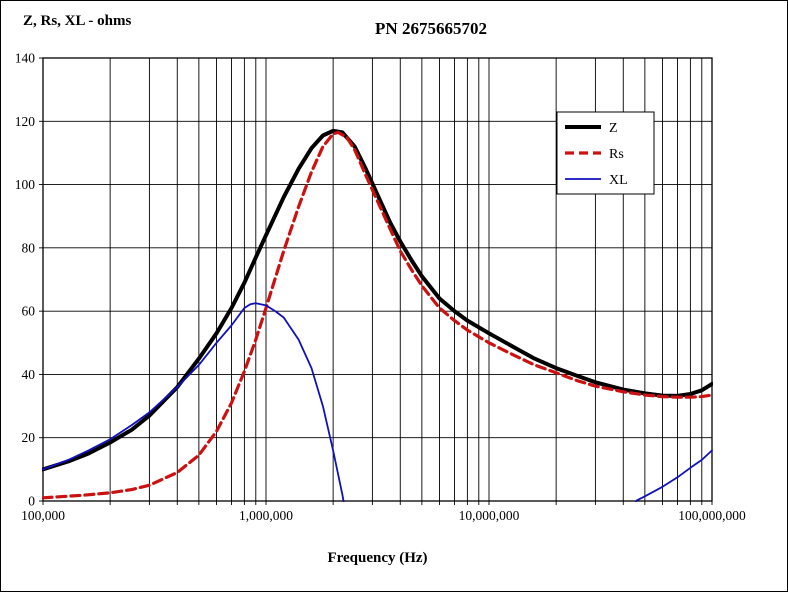 Image resolution: width=788 pixels, height=592 pixels. I want to click on legend-label-xl: XL, so click(618, 180).